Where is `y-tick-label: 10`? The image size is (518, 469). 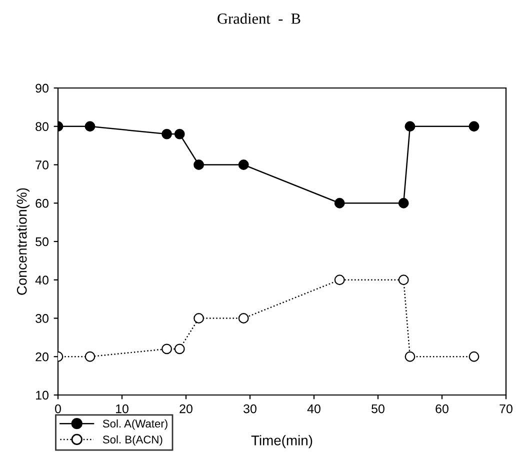 y-tick-label: 10 is located at coordinates (42, 395).